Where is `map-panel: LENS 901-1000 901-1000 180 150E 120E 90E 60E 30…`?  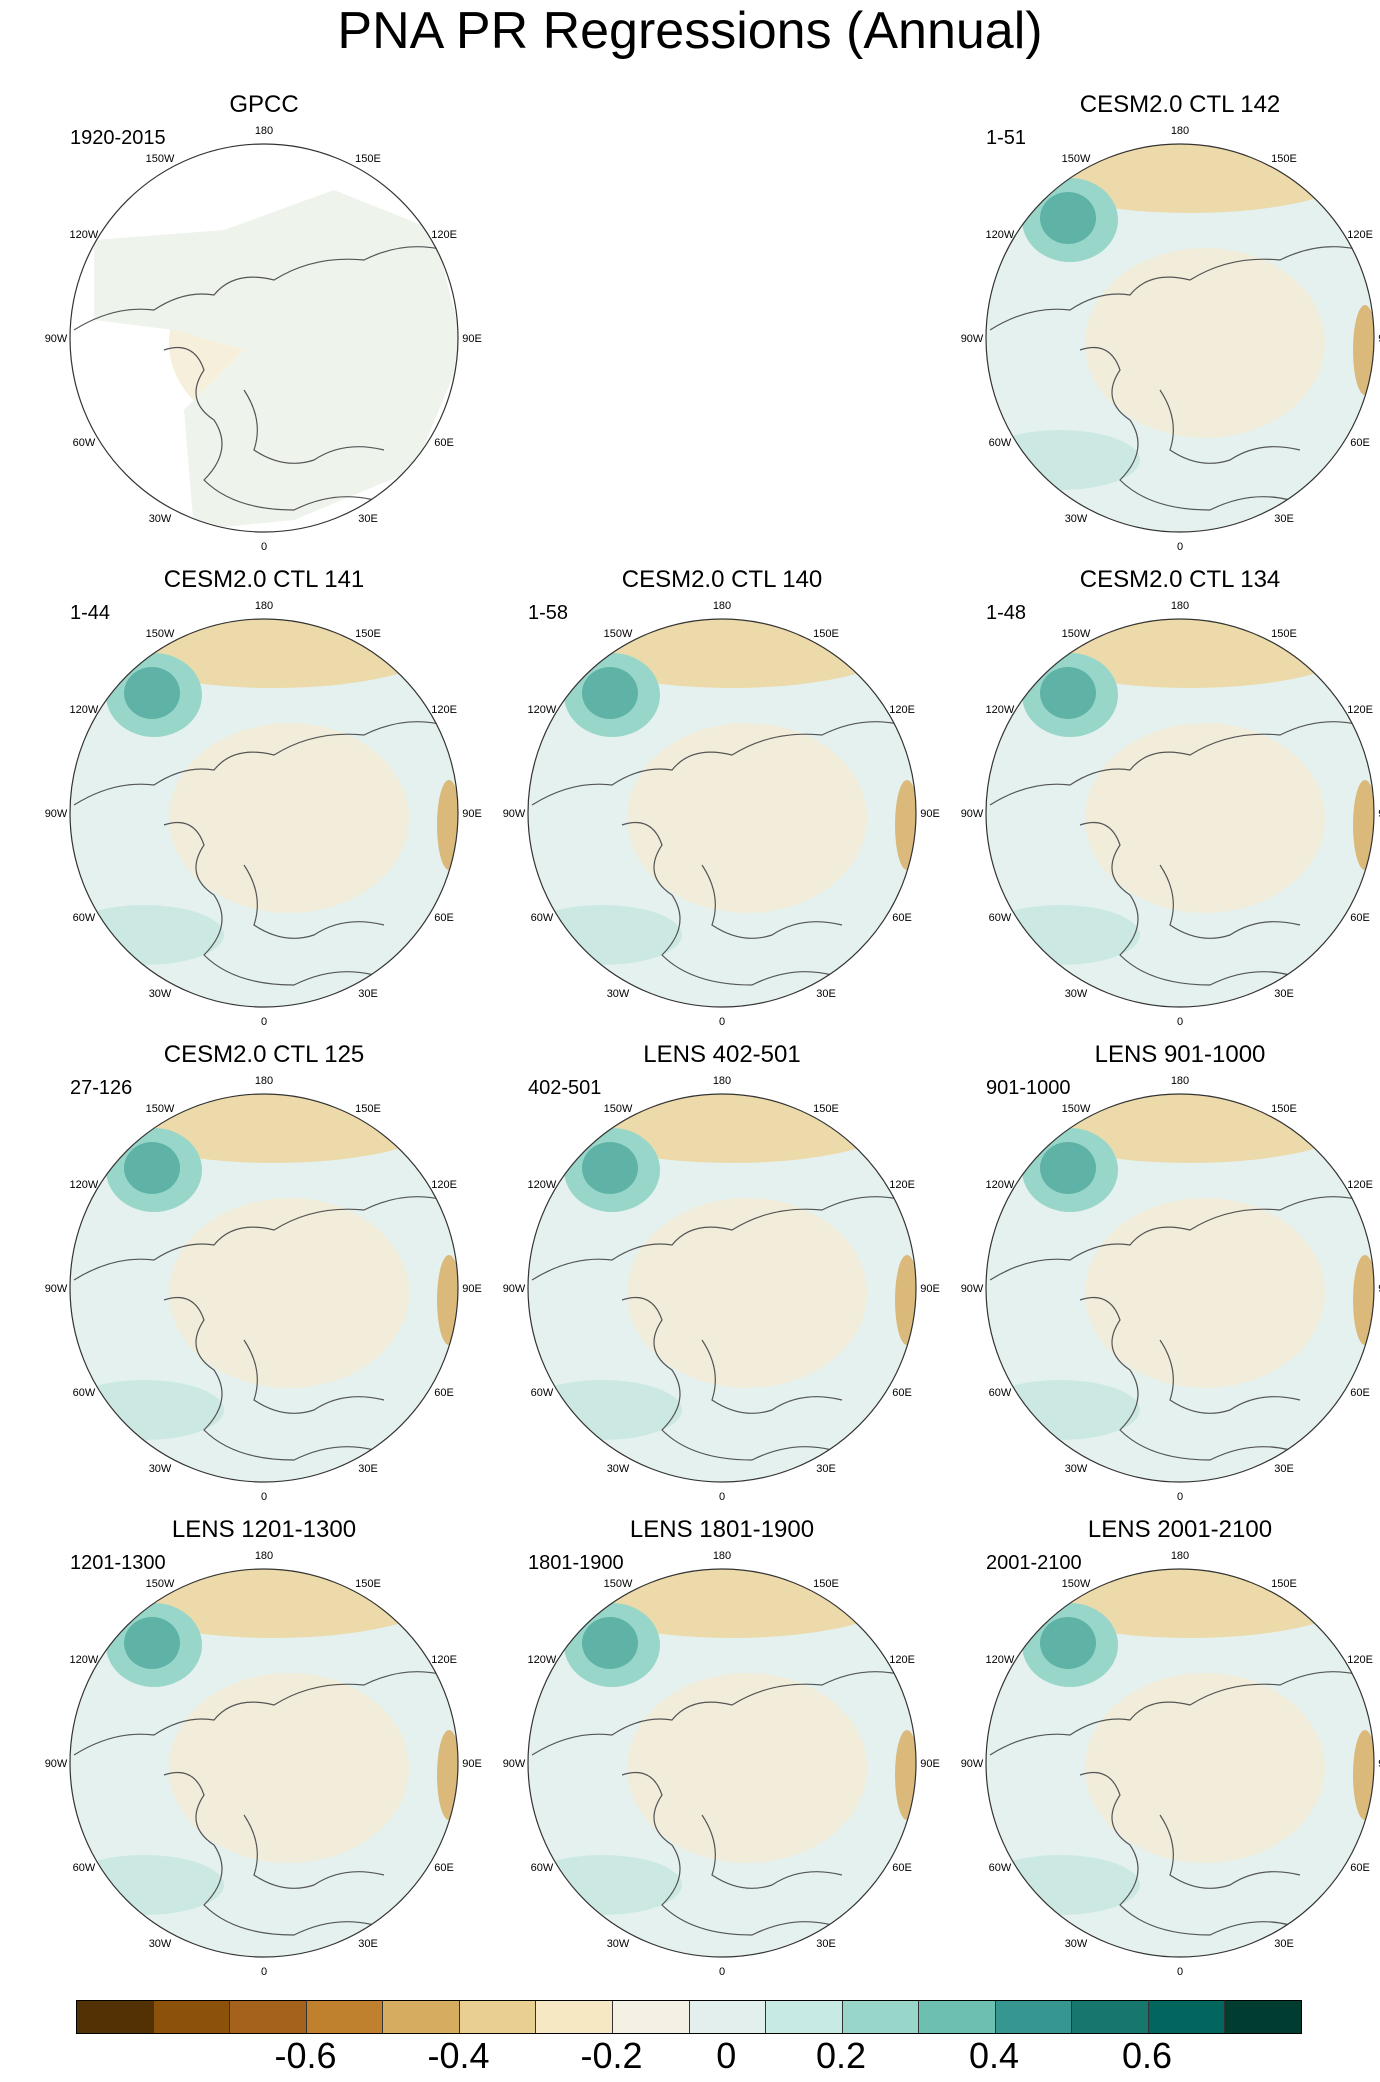 map-panel: LENS 901-1000 901-1000 180 150E 120E 90E 60E 30… is located at coordinates (1165, 1277).